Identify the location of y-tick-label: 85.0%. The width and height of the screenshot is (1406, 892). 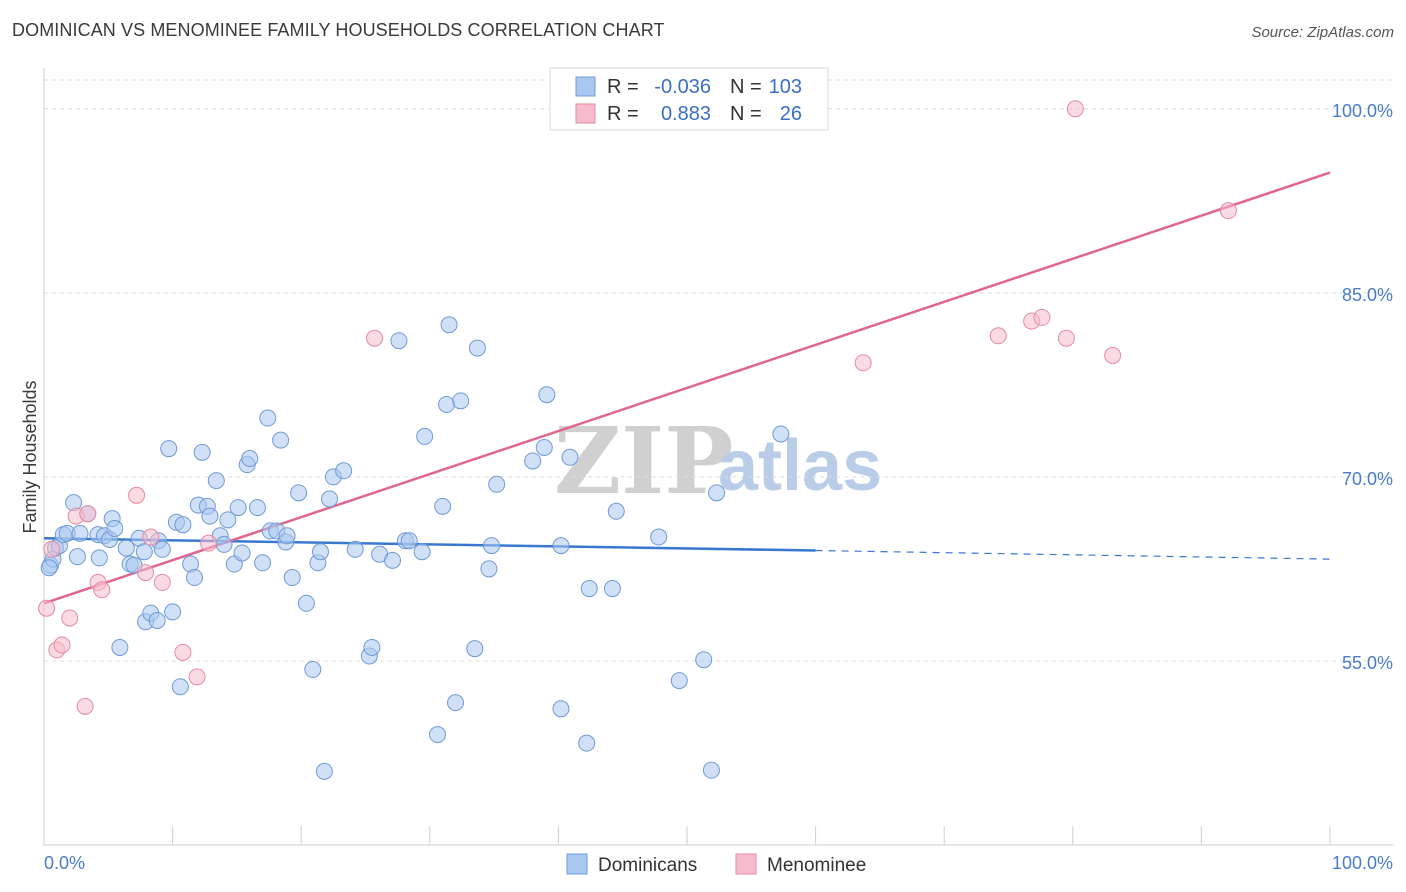
(1367, 295).